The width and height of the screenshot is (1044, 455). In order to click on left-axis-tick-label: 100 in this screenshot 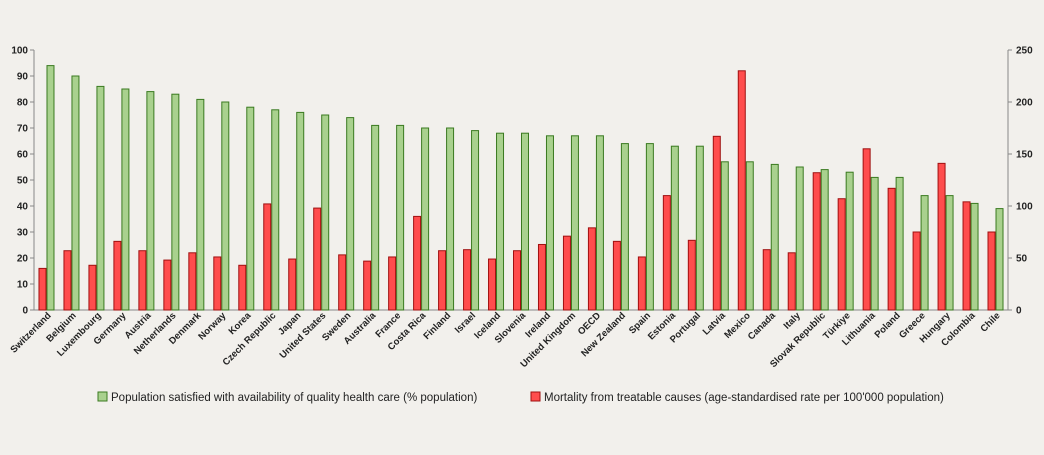, I will do `click(19, 51)`.